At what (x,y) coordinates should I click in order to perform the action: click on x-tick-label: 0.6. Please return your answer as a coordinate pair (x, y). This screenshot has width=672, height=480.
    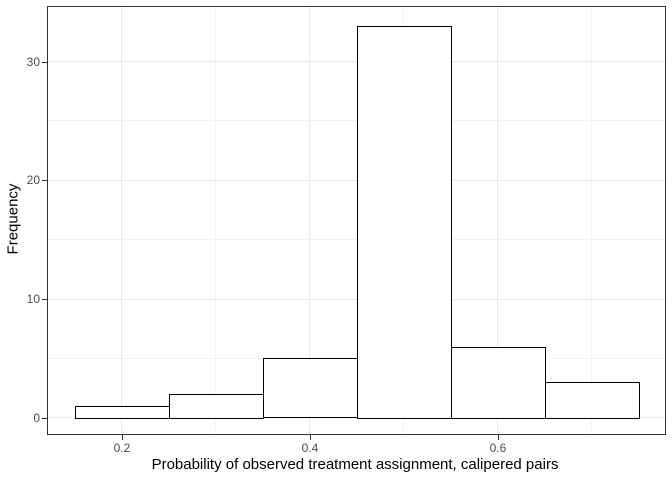
    Looking at the image, I should click on (498, 448).